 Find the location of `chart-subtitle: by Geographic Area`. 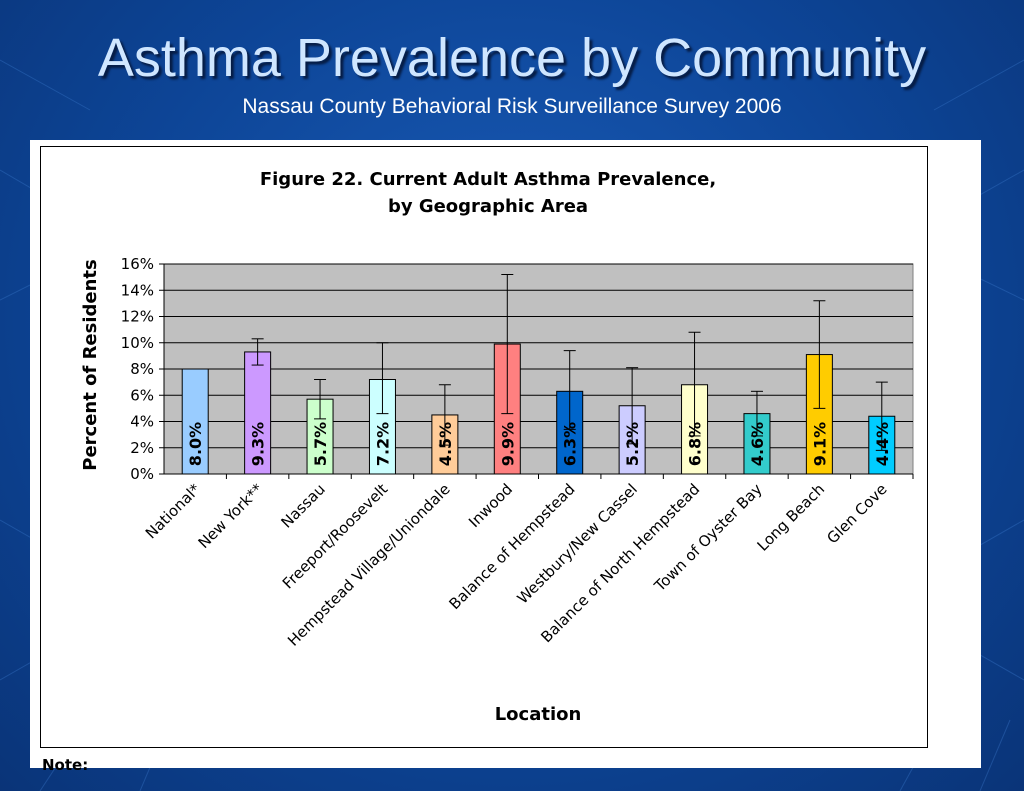

chart-subtitle: by Geographic Area is located at coordinates (488, 206).